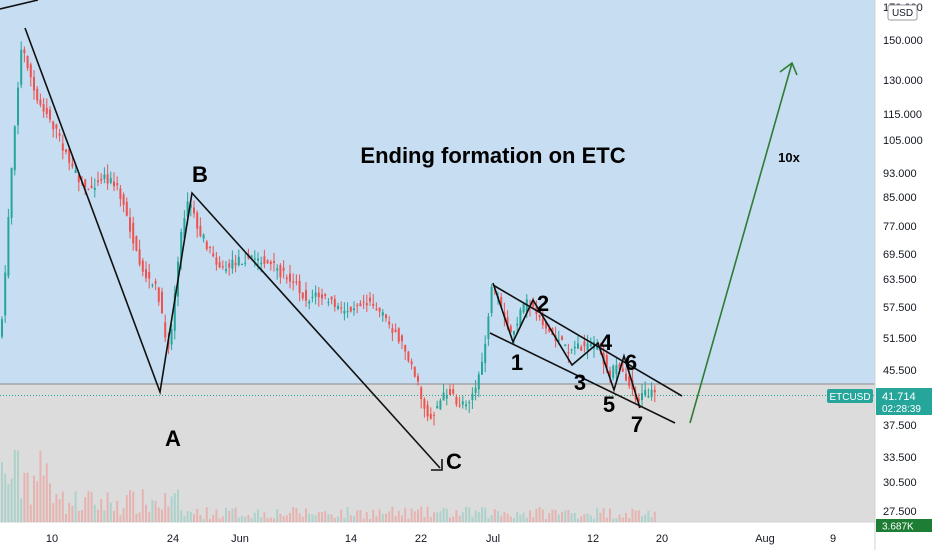  What do you see at coordinates (900, 458) in the screenshot?
I see `price-tick-label: 33.500` at bounding box center [900, 458].